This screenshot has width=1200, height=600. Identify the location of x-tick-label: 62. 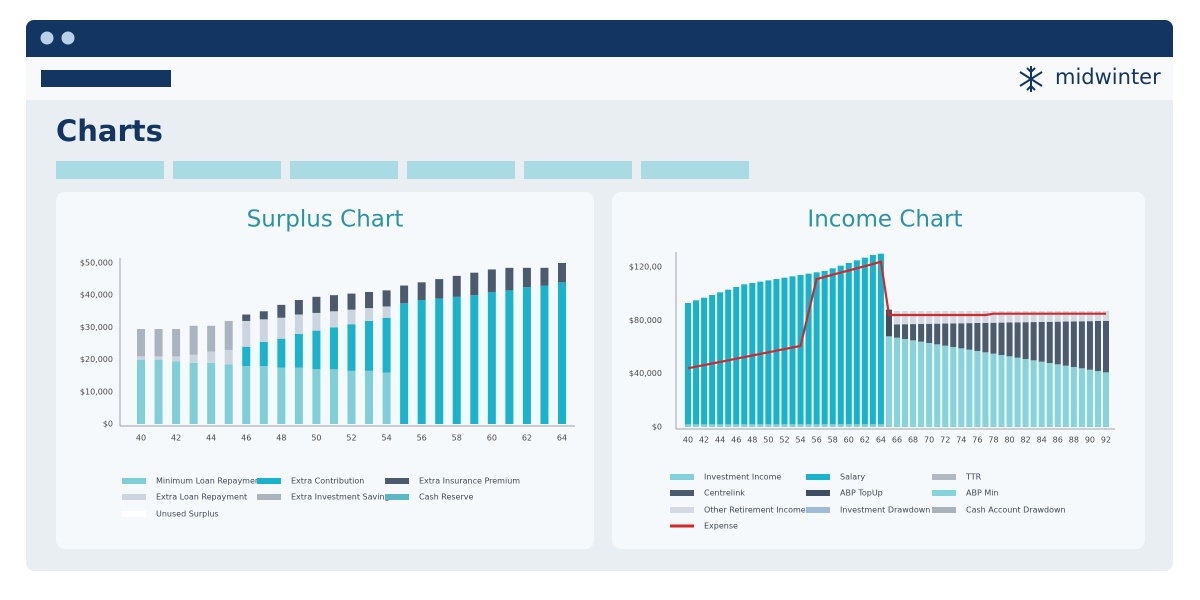
(865, 440).